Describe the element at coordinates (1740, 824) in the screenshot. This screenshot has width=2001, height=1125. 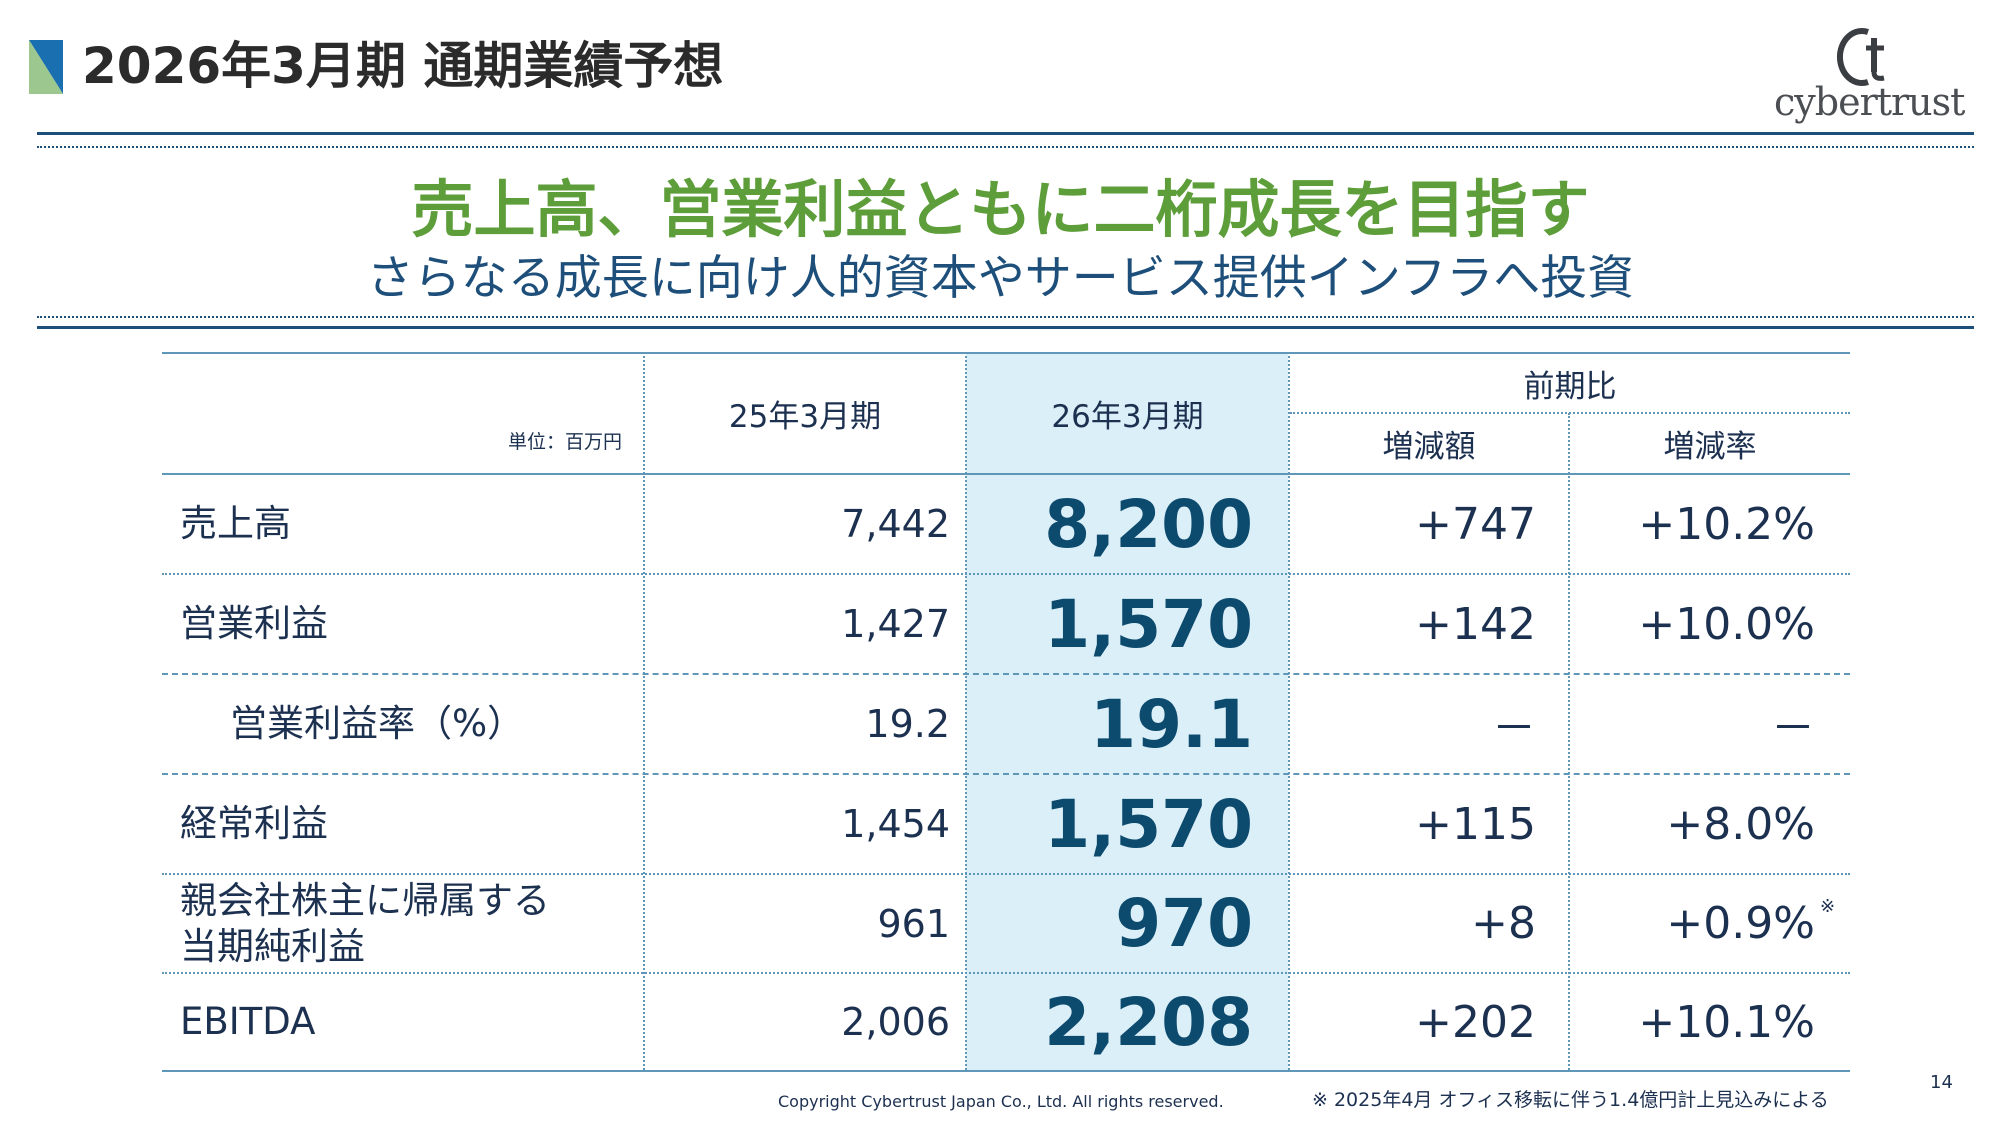
I see `change-rate-value: +8.0%` at that location.